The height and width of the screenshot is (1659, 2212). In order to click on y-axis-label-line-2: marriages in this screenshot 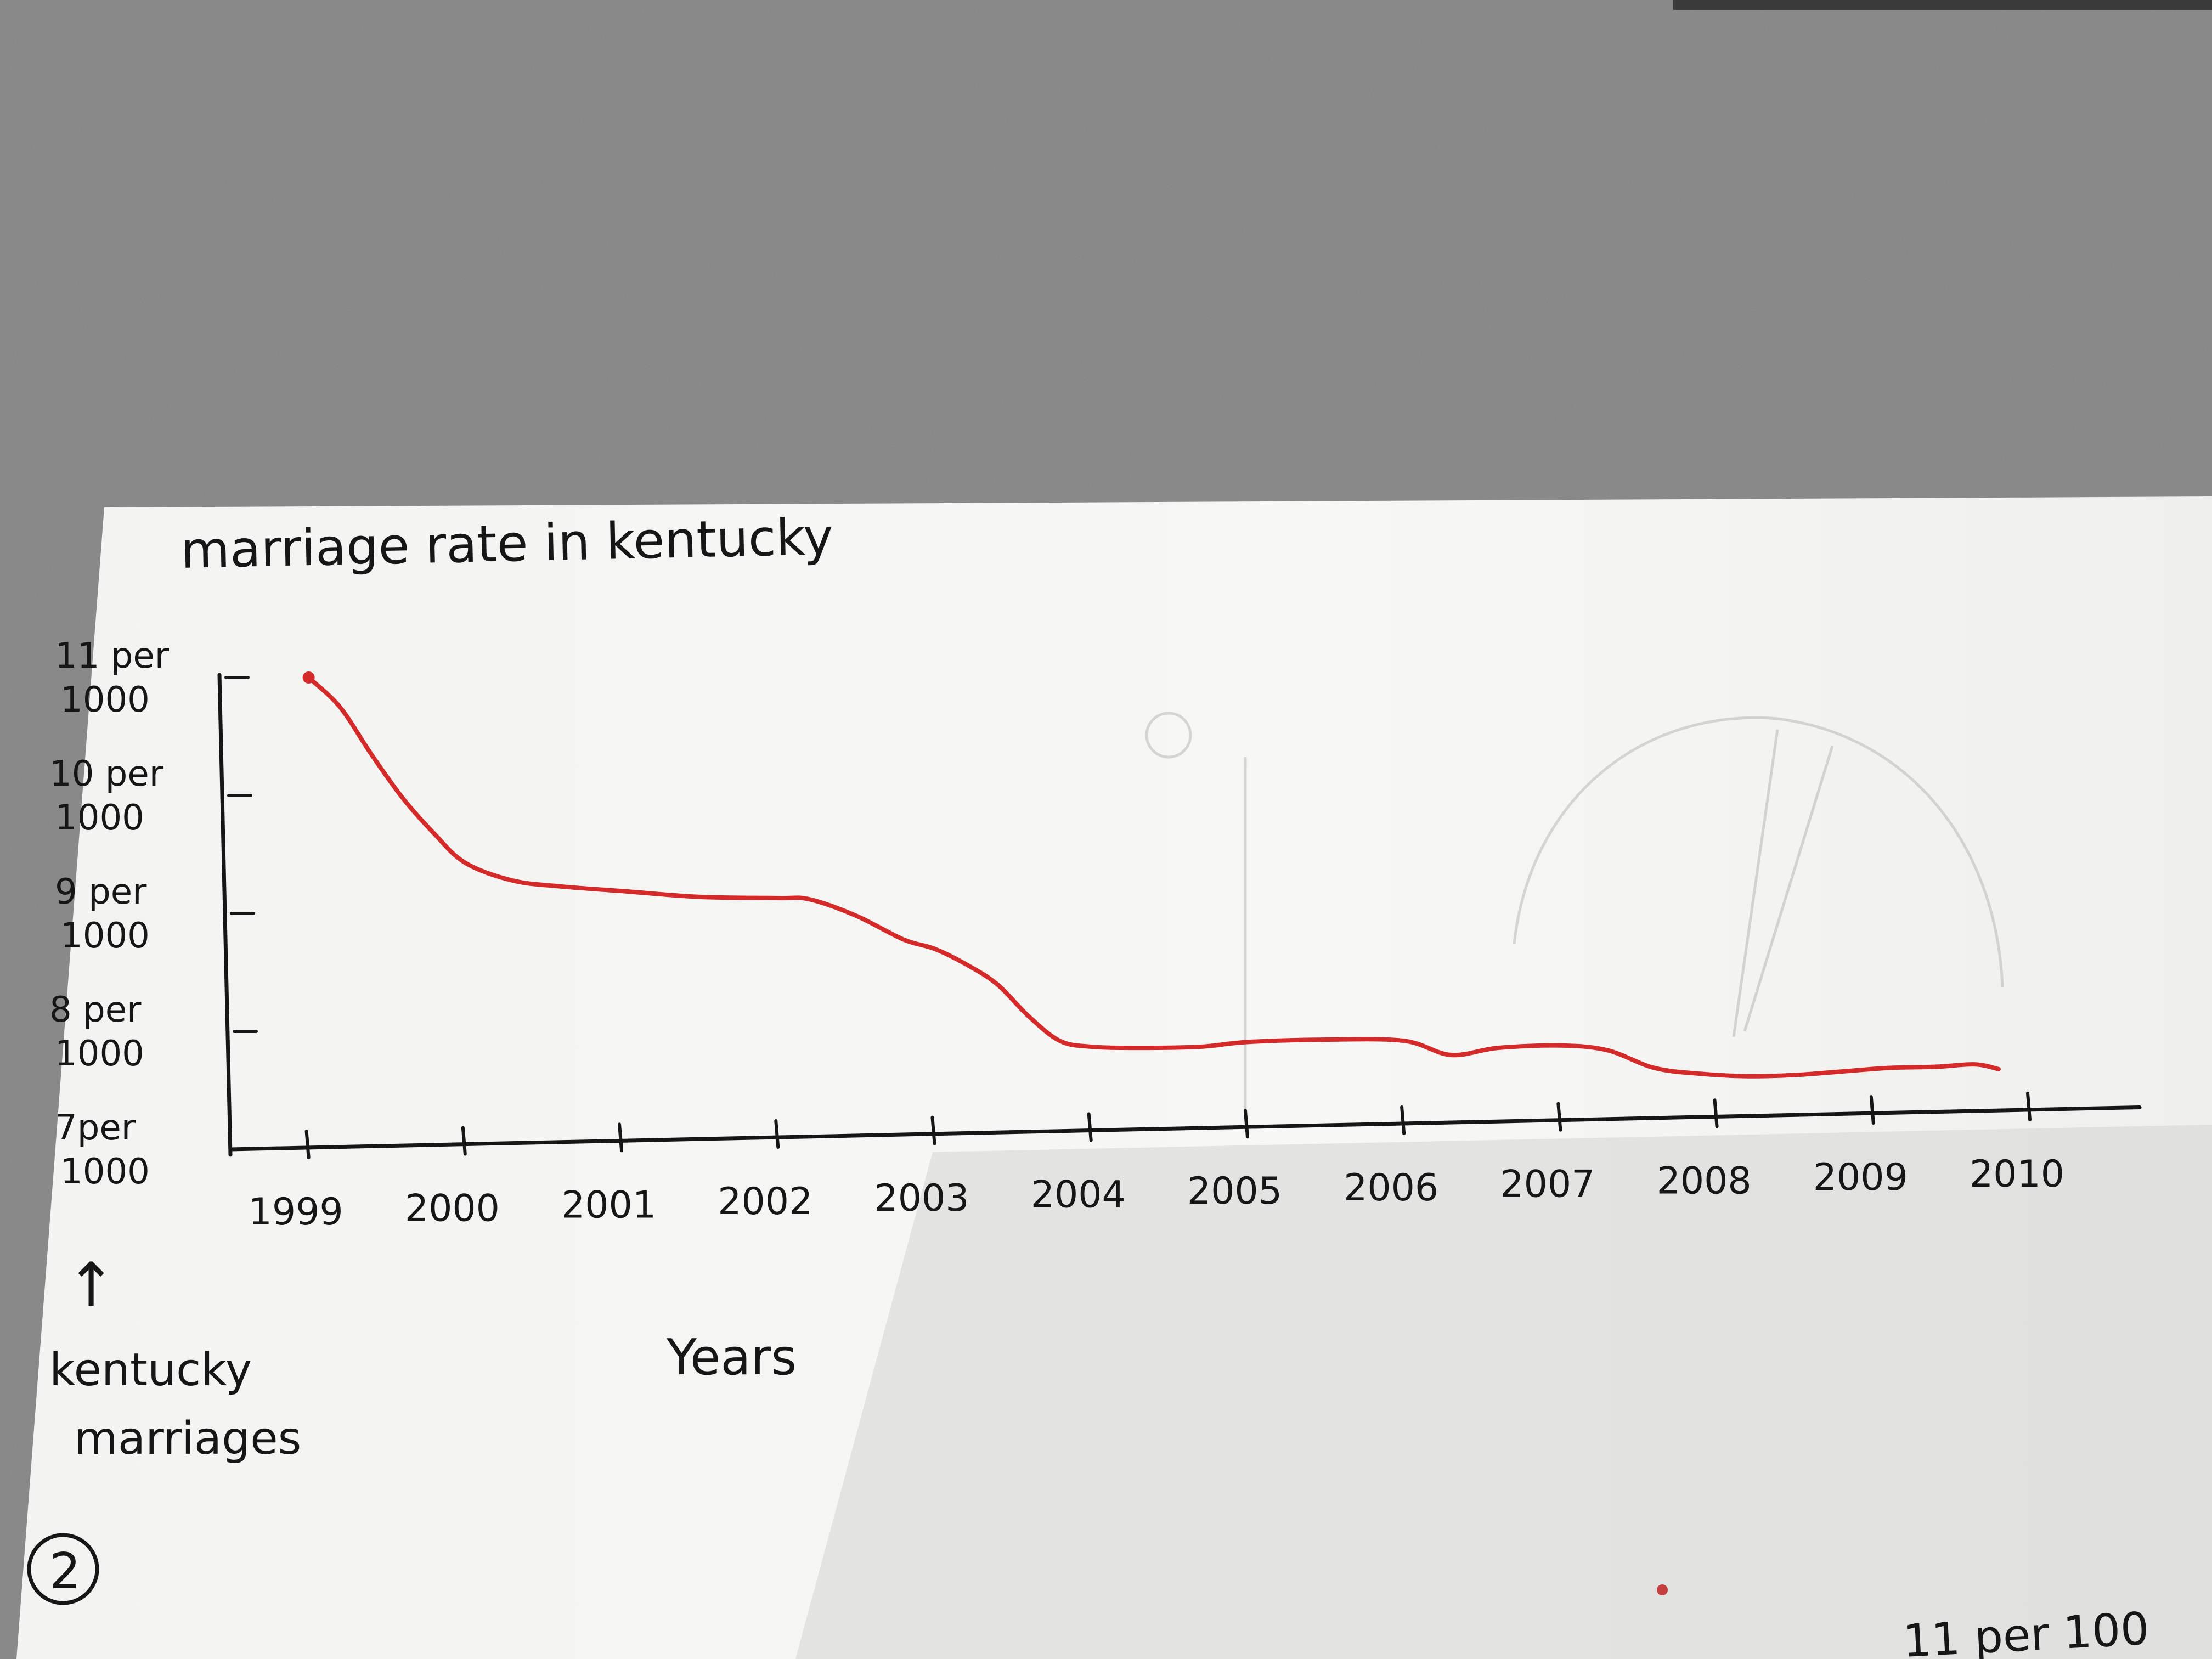, I will do `click(188, 1439)`.